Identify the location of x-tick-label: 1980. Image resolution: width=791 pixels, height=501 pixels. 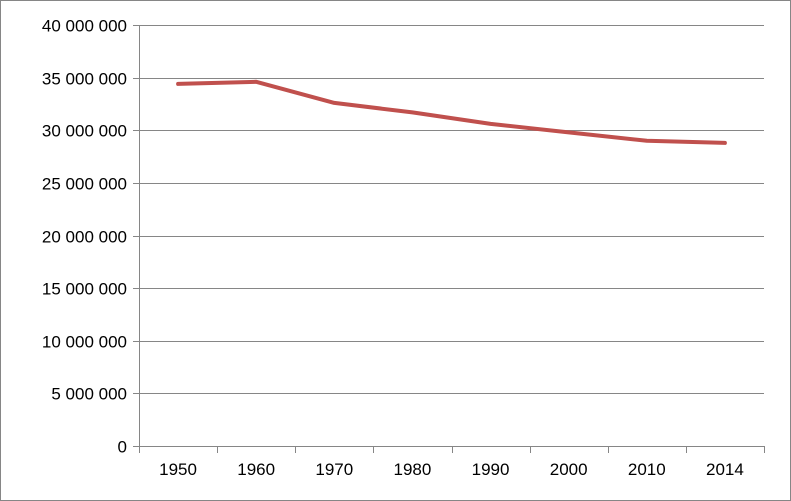
(413, 469).